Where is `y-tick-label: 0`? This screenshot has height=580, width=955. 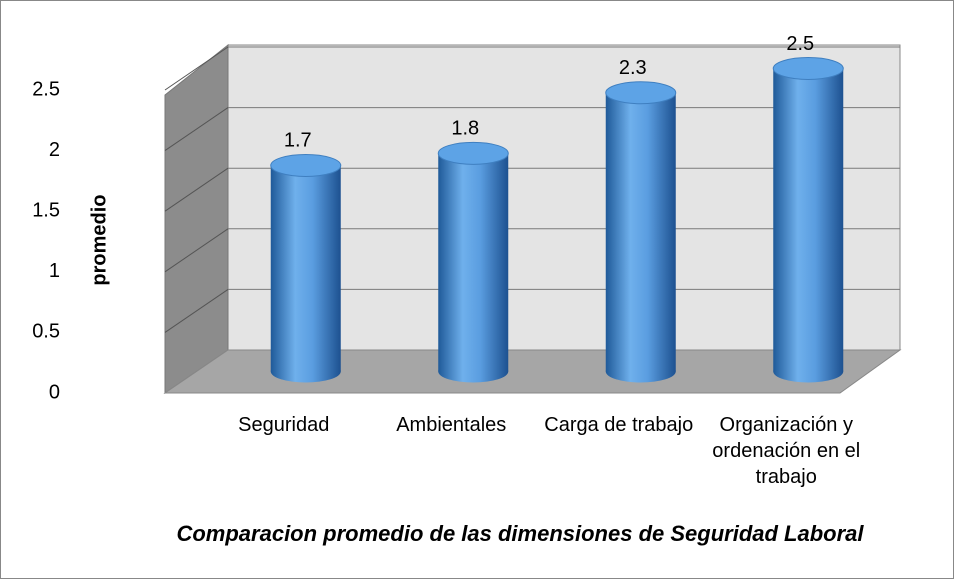
y-tick-label: 0 is located at coordinates (54, 392).